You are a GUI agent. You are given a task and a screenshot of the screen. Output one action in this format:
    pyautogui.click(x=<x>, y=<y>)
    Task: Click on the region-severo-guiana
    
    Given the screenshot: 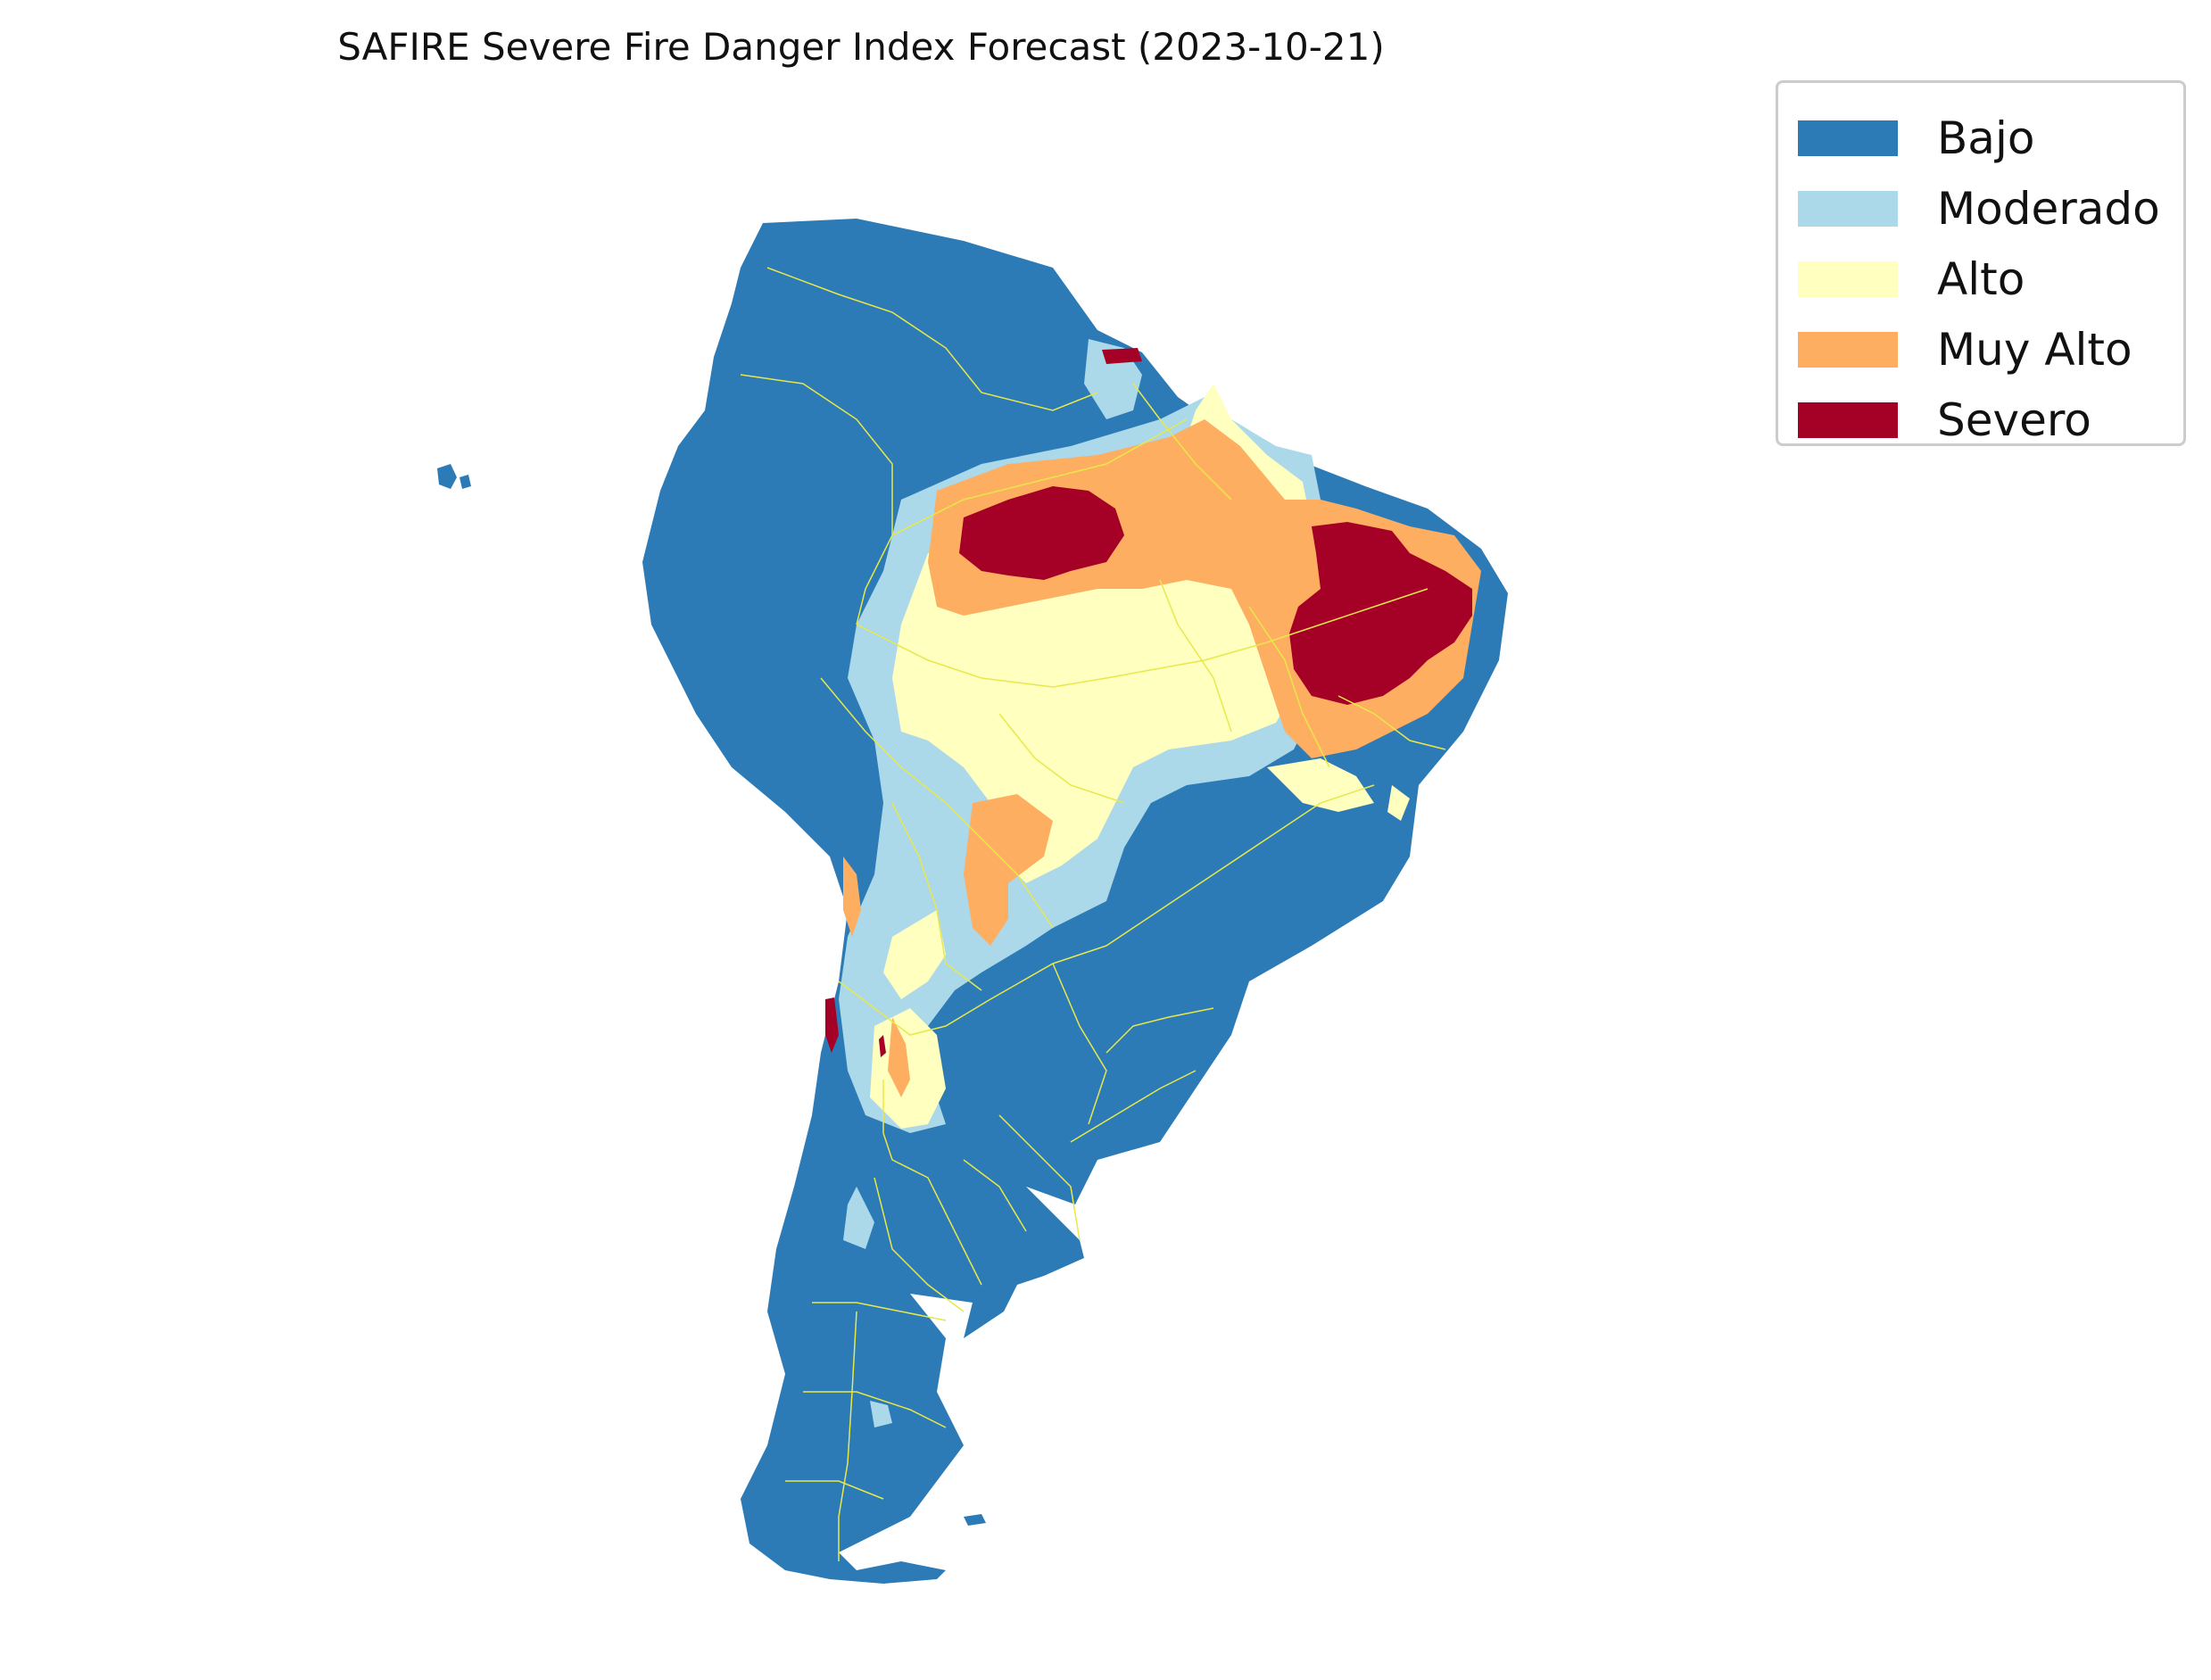 What is the action you would take?
    pyautogui.click(x=1122, y=356)
    